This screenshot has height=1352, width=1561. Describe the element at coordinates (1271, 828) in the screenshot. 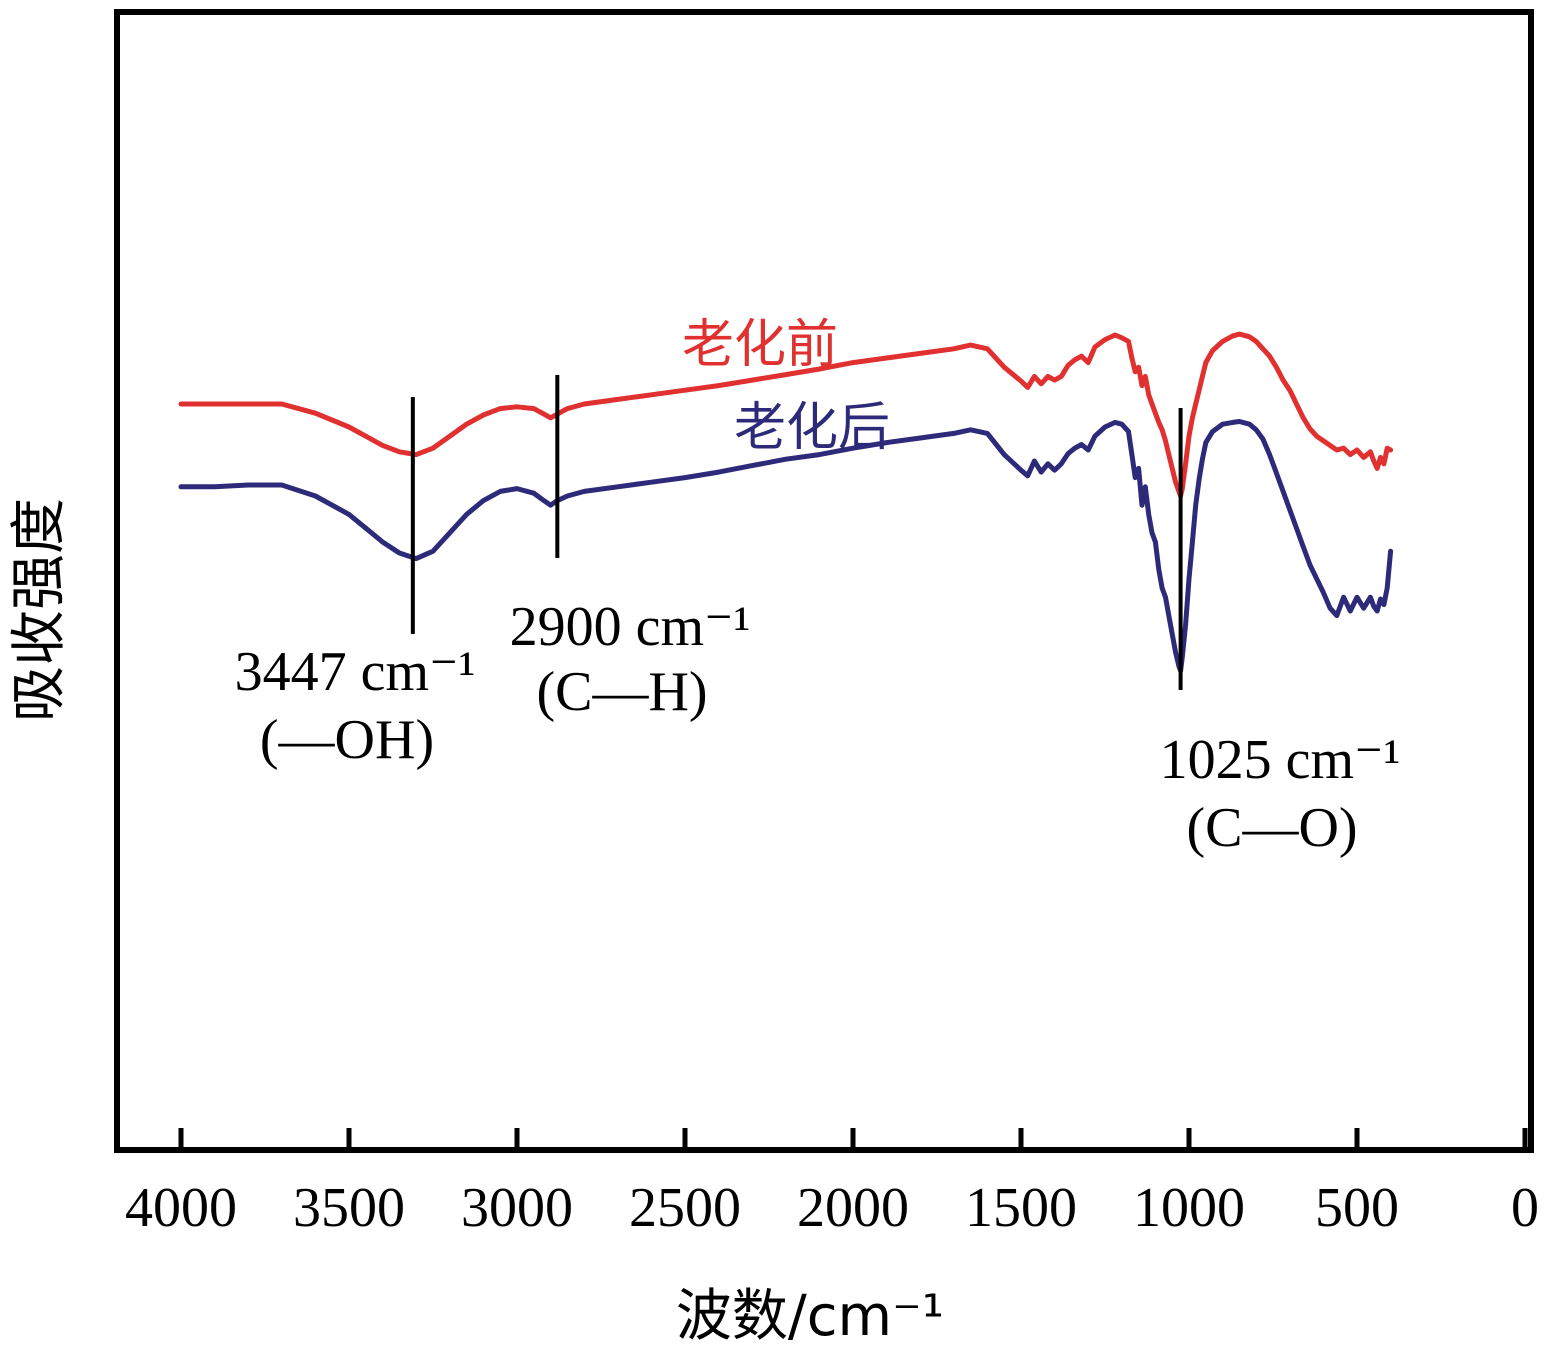

I see `peak-group-label-2: (C—O)` at that location.